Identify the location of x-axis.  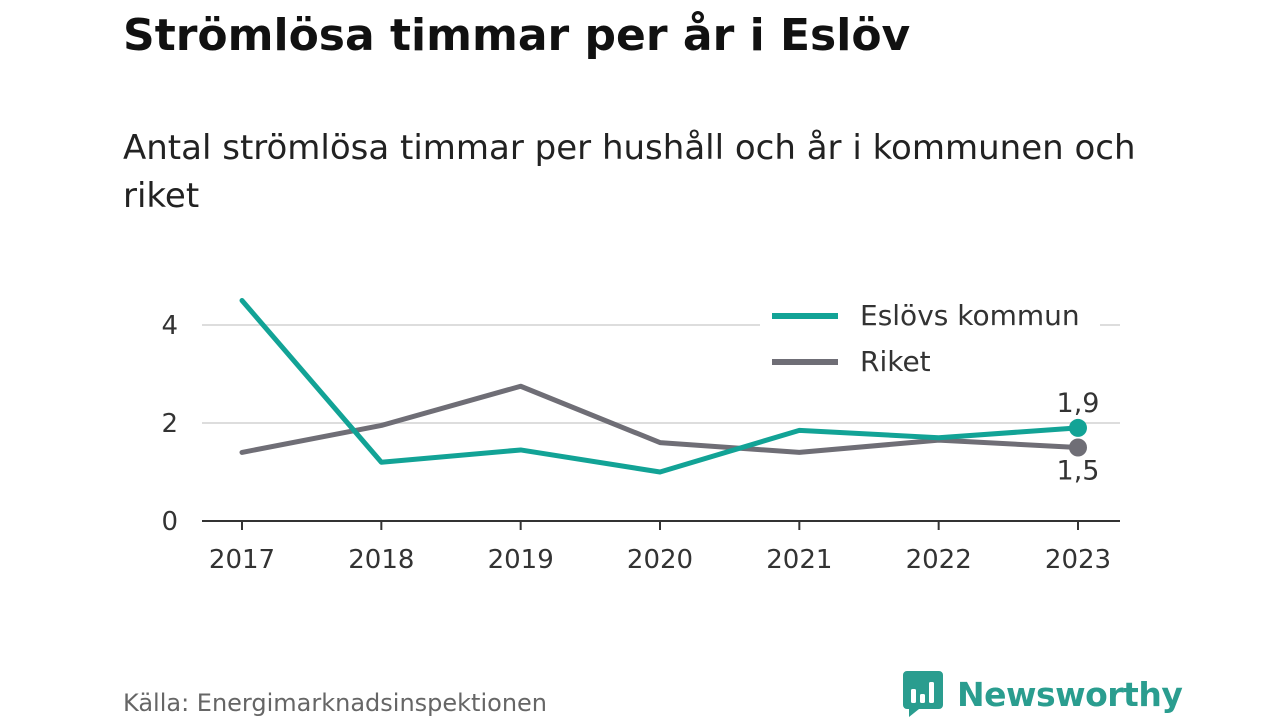
(661, 525).